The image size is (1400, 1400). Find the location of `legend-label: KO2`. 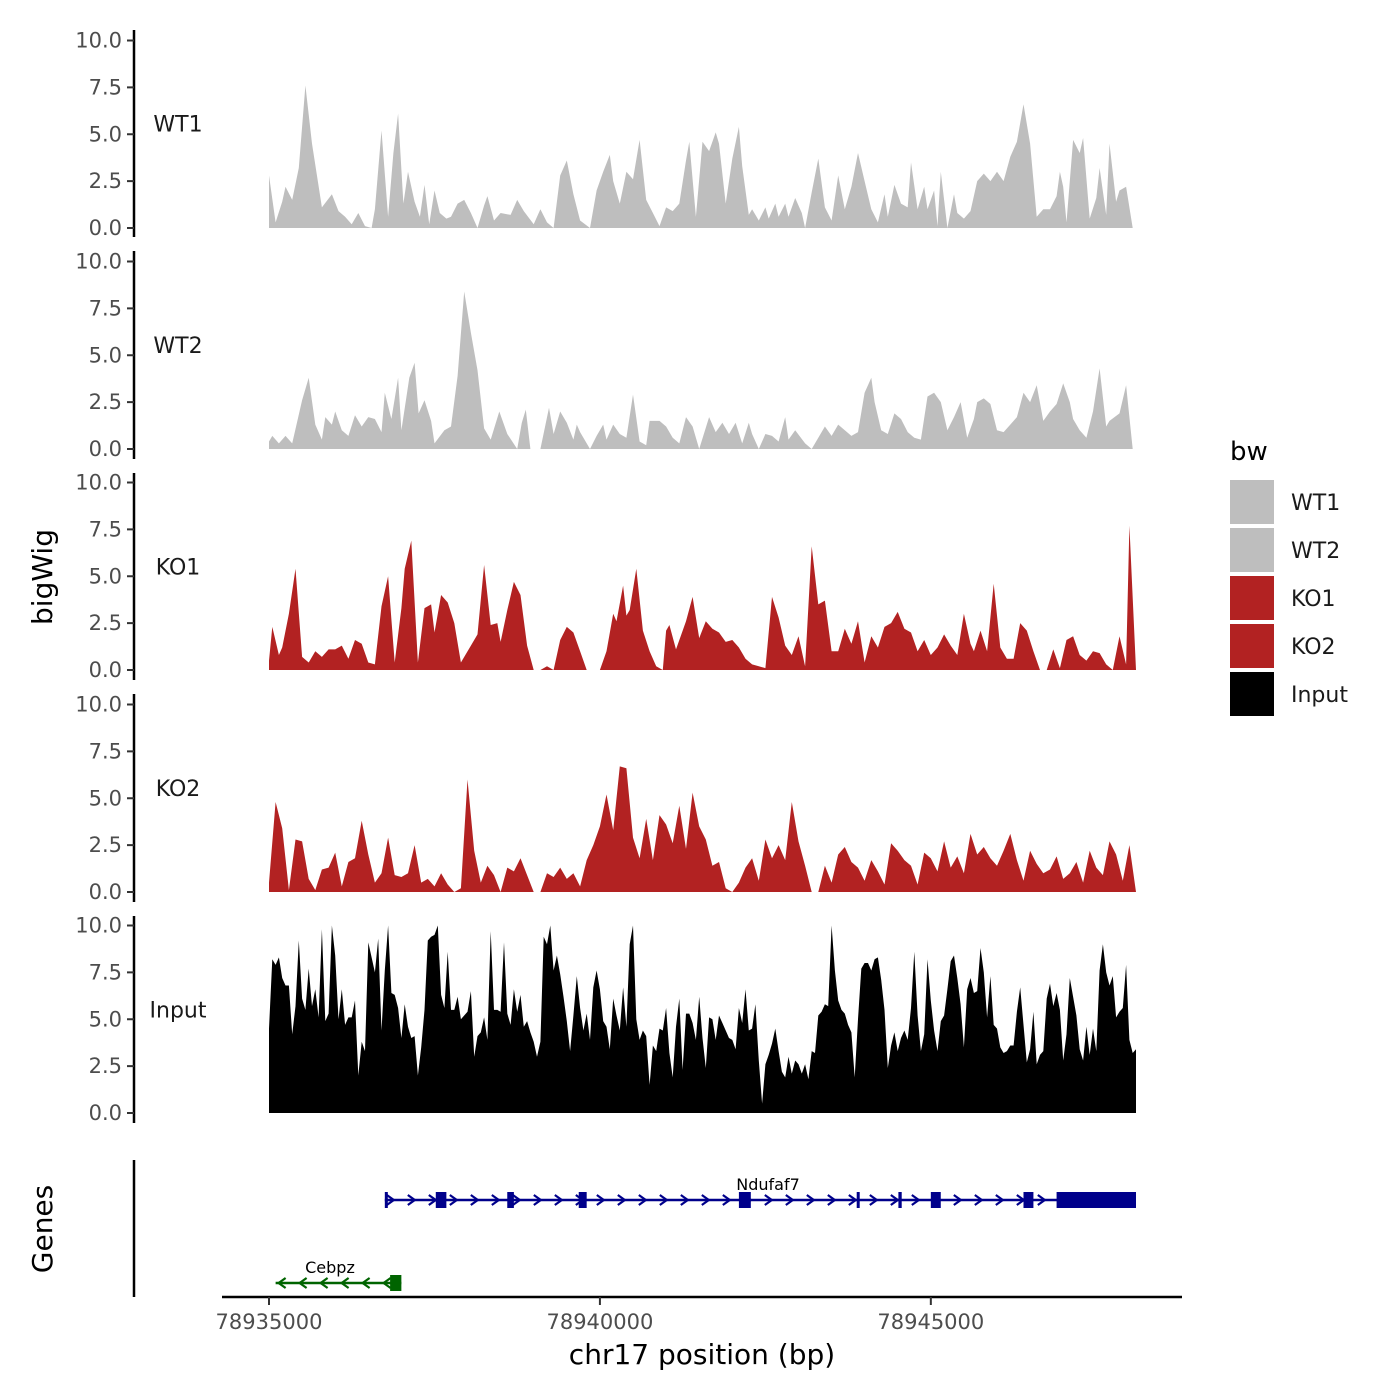

legend-label: KO2 is located at coordinates (1313, 647).